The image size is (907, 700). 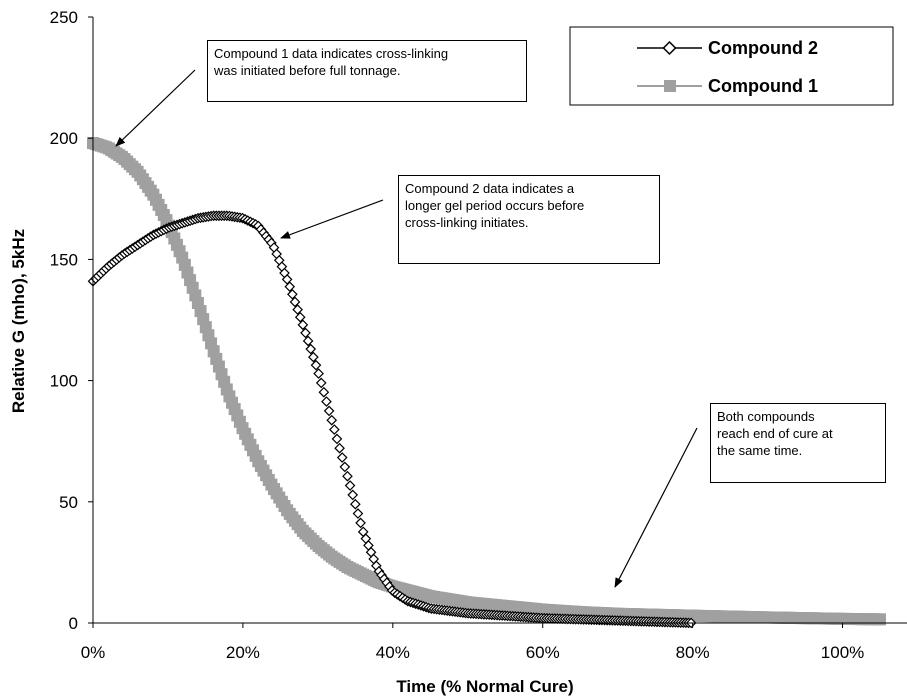 What do you see at coordinates (467, 222) in the screenshot?
I see `annotation-2-line-3: cross-linking initiates.` at bounding box center [467, 222].